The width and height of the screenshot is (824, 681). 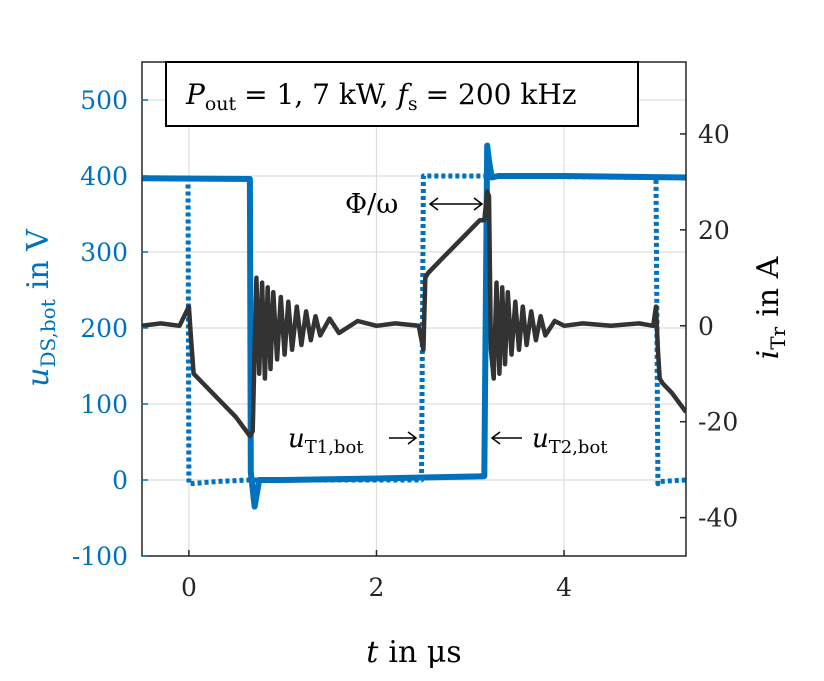 I want to click on t2-arrow-head, so click(x=495, y=438).